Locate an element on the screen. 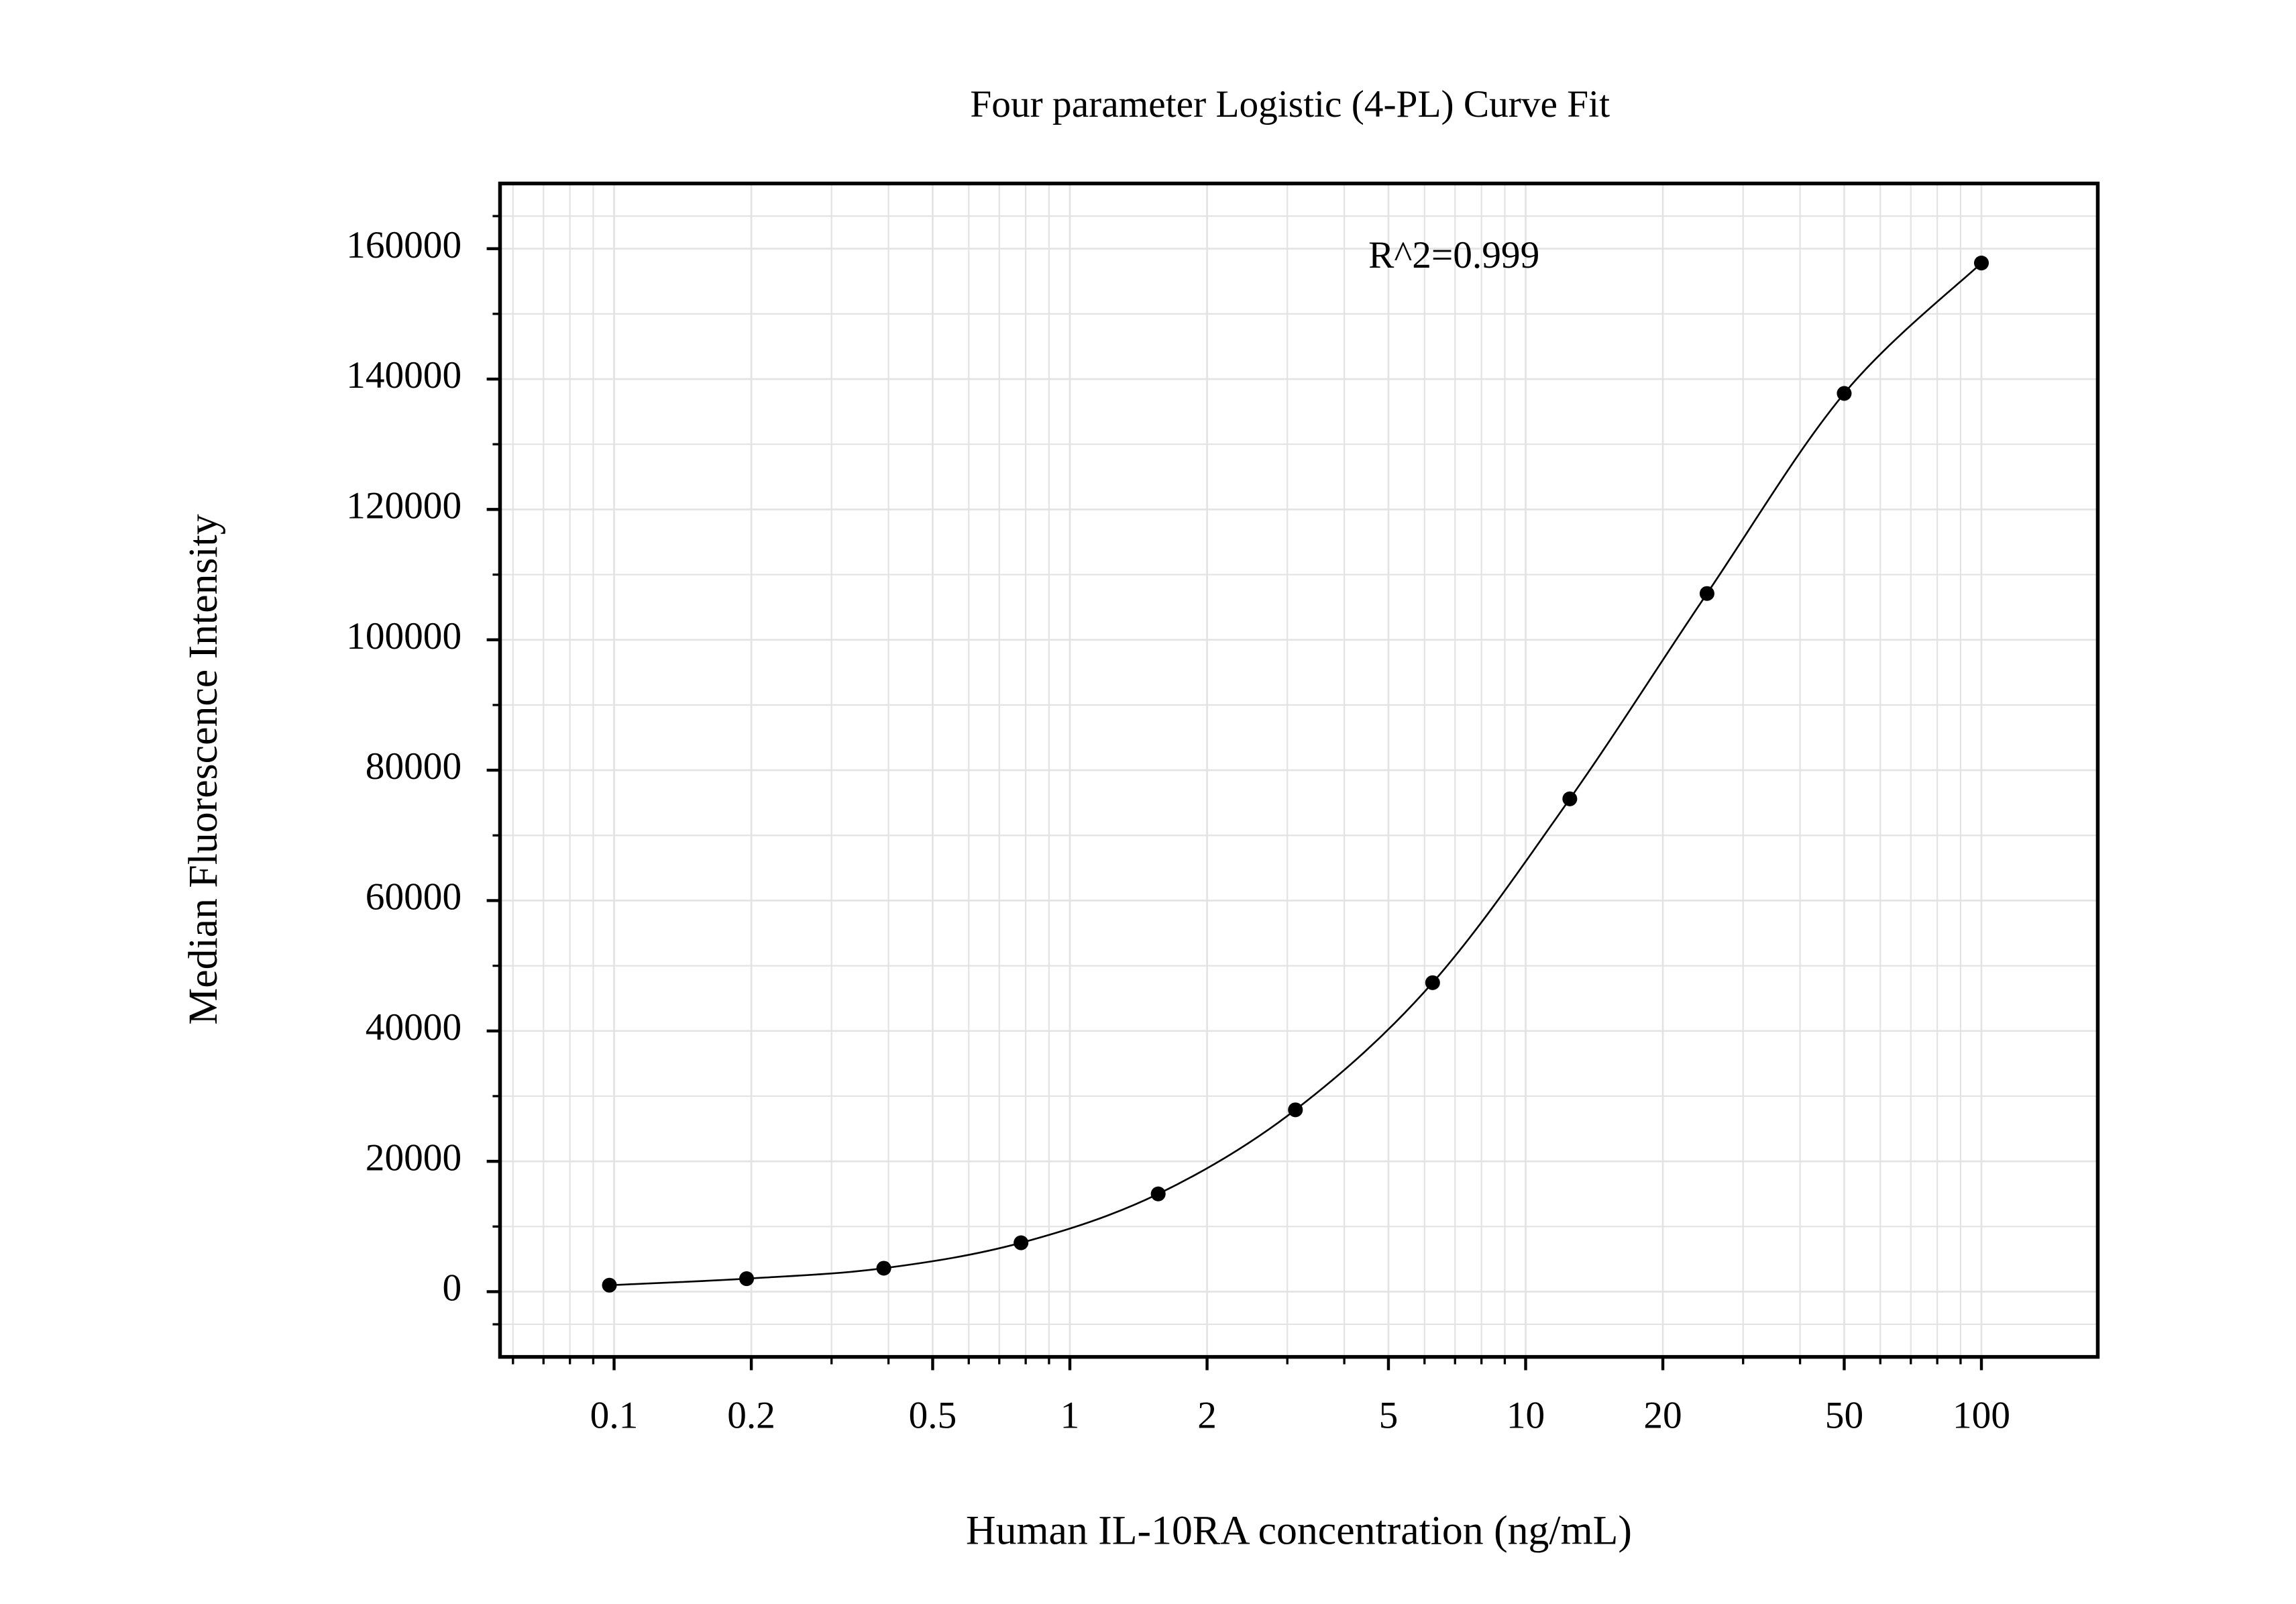 This screenshot has width=2296, height=1604. x-tick-label: 0.2 is located at coordinates (751, 1415).